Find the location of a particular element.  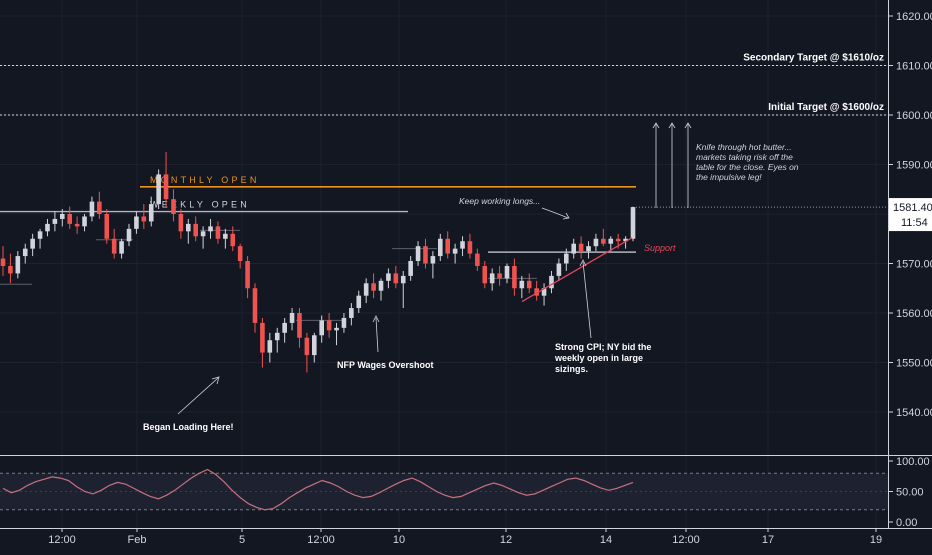

knife-annotation-line: table for the close. Eyes on is located at coordinates (747, 167).